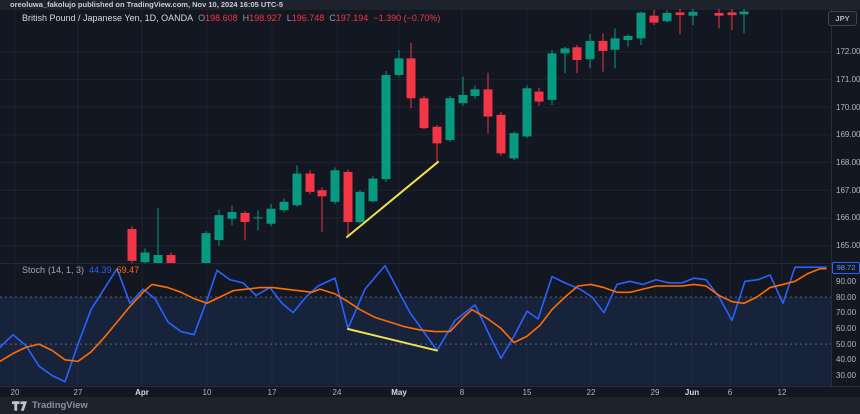  I want to click on stoch-axis-label: 40.00, so click(846, 360).